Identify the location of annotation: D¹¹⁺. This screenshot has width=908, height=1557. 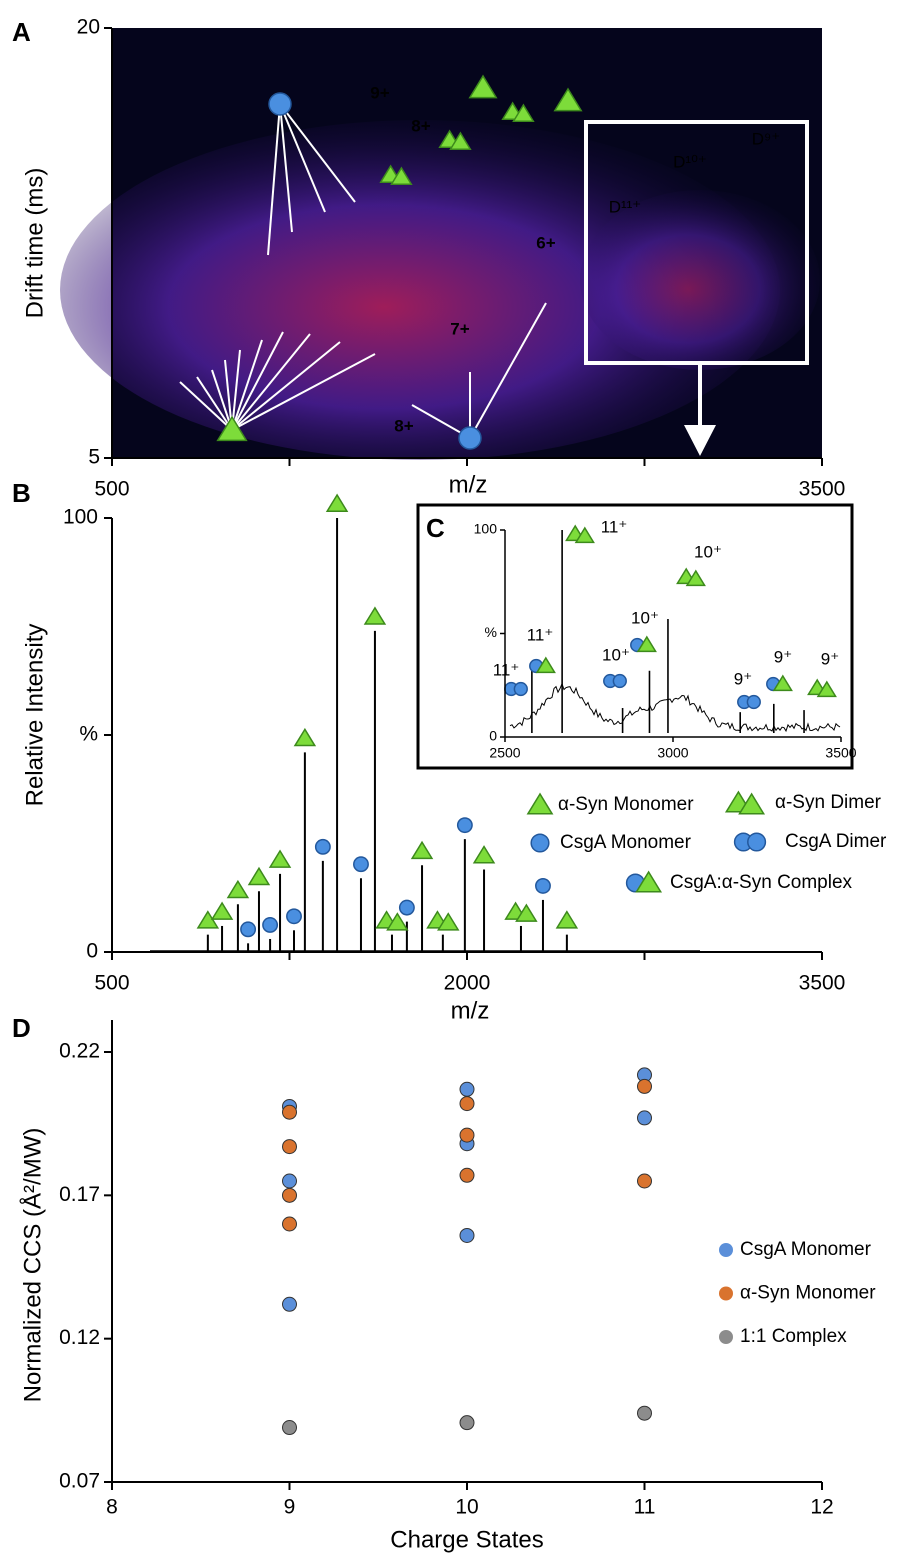
(625, 206).